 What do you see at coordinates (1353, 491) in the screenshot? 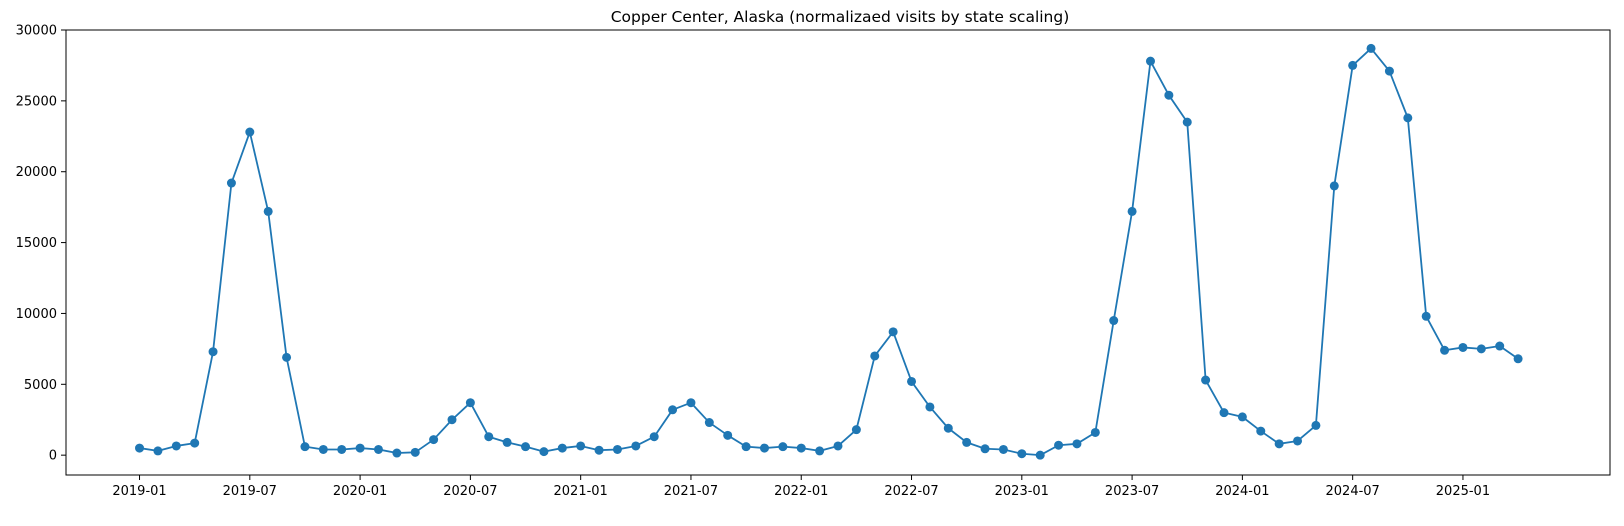
I see `x-tick-label: 2024-07` at bounding box center [1353, 491].